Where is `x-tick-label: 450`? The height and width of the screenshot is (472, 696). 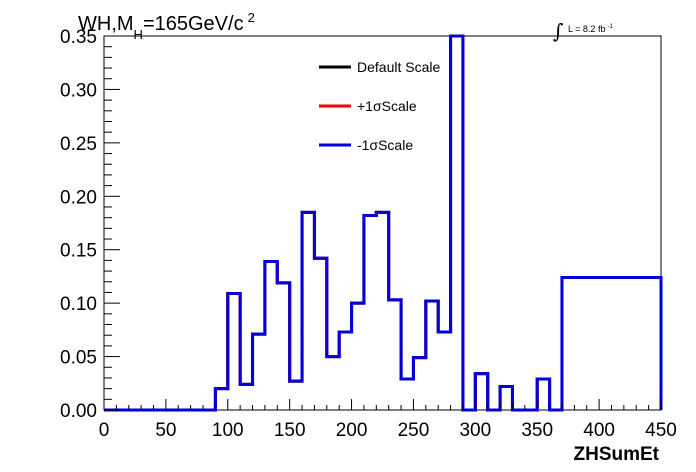 x-tick-label: 450 is located at coordinates (661, 430).